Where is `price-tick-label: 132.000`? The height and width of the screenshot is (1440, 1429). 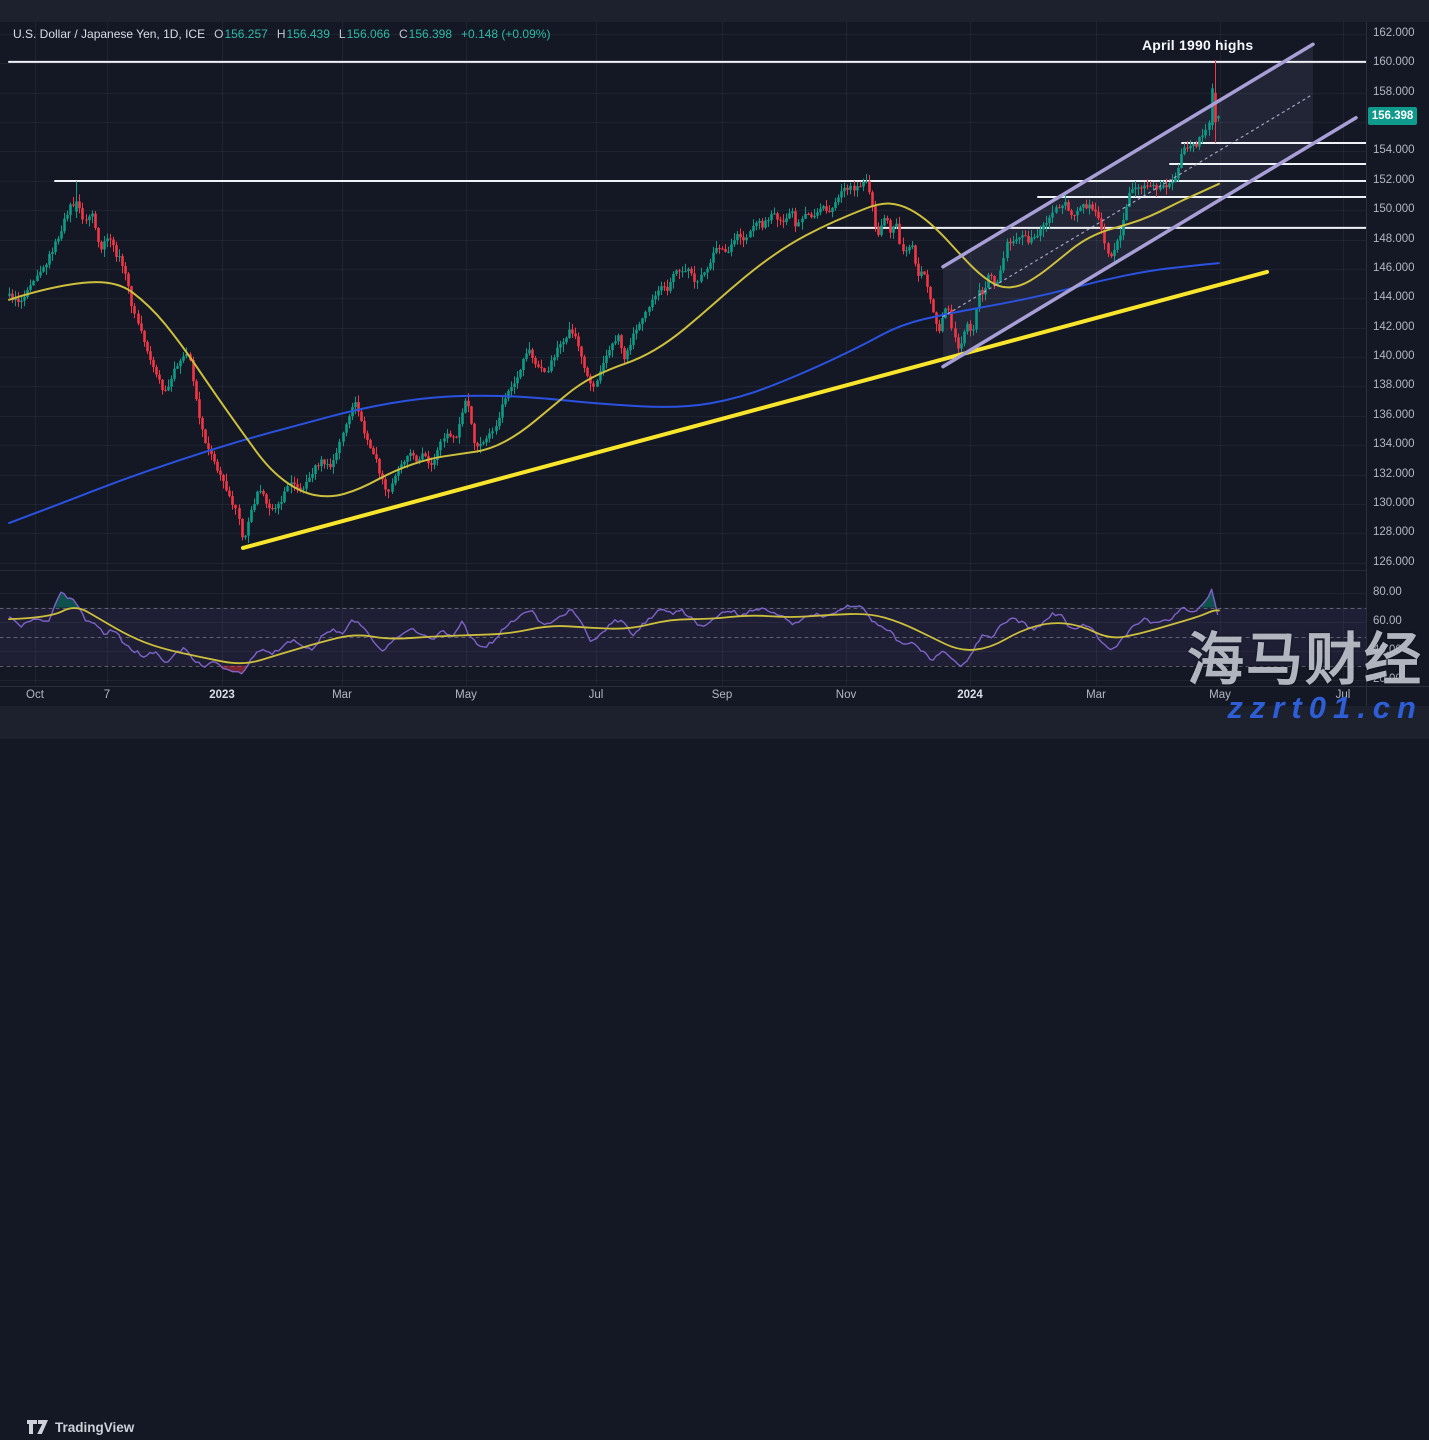 price-tick-label: 132.000 is located at coordinates (1394, 473).